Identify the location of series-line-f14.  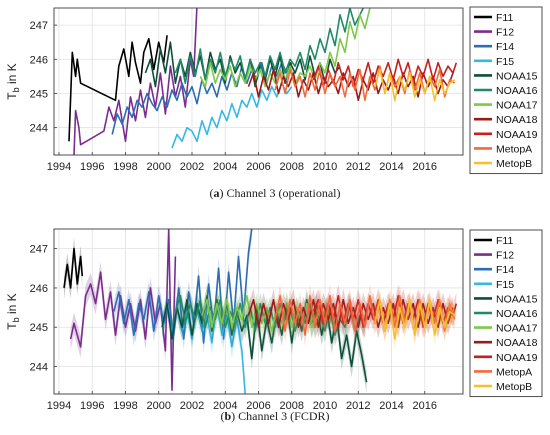
(183, 286).